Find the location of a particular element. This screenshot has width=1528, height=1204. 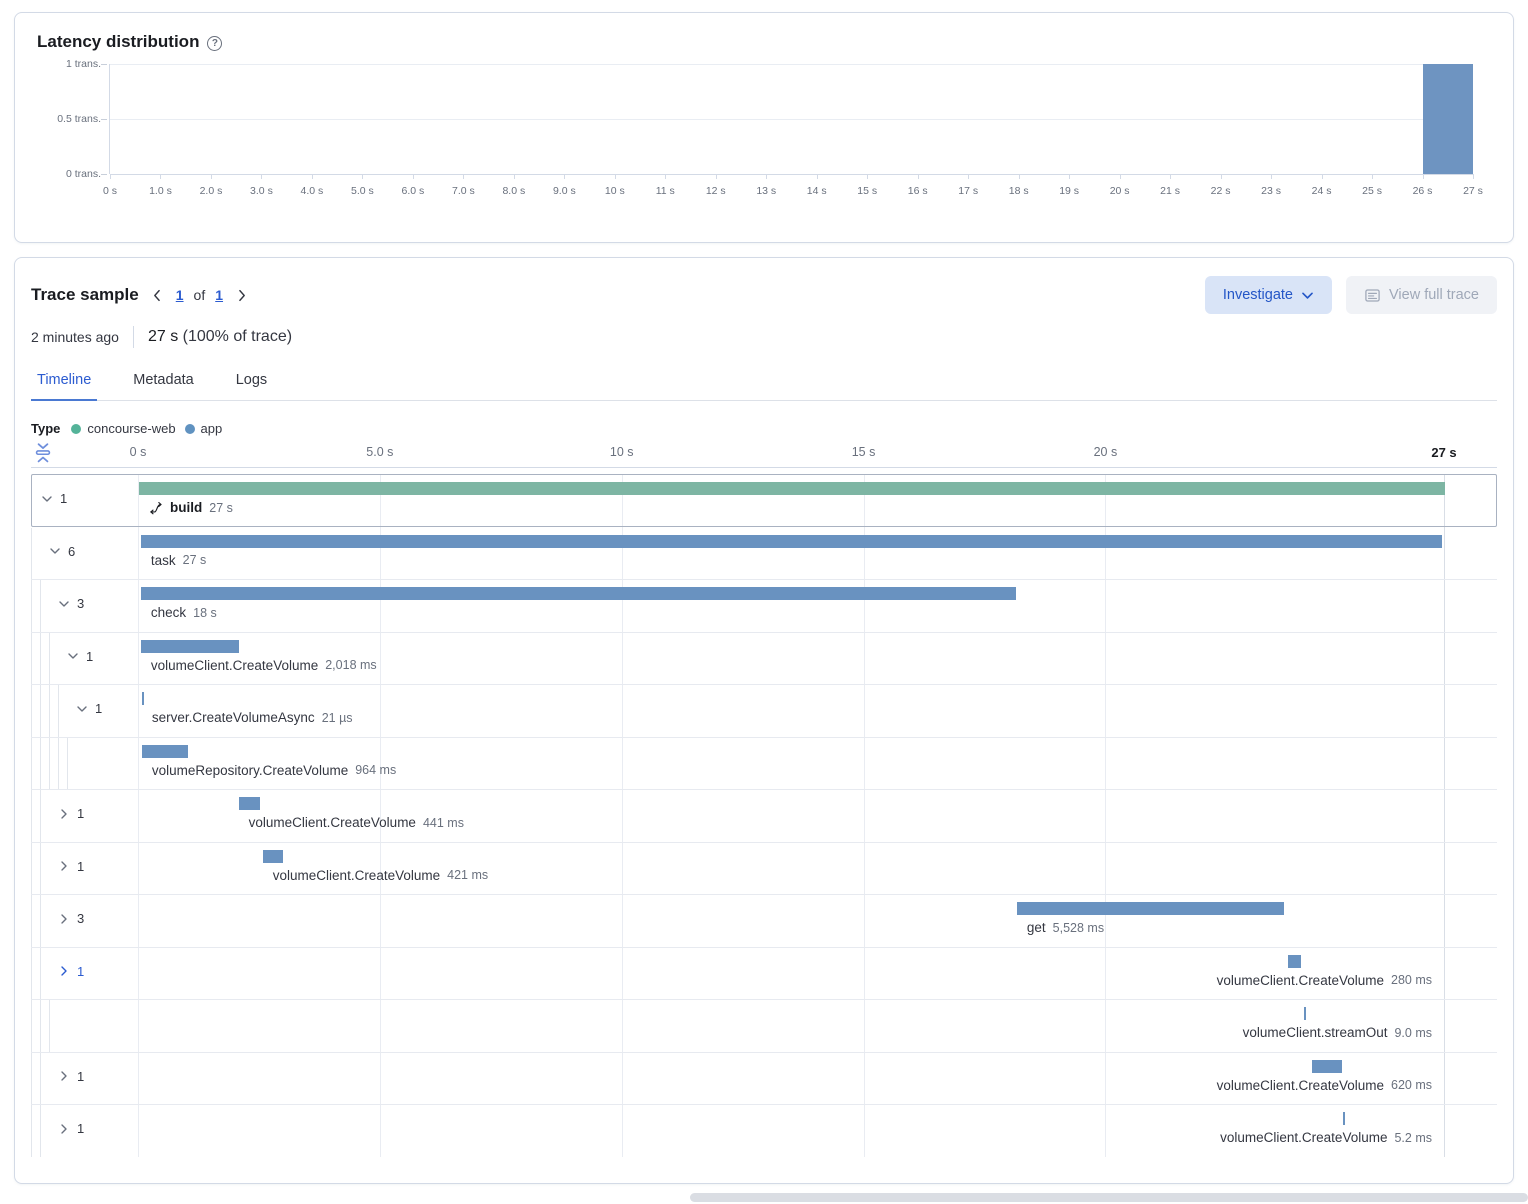

x-axis-tick-label: 19 s is located at coordinates (1069, 191).